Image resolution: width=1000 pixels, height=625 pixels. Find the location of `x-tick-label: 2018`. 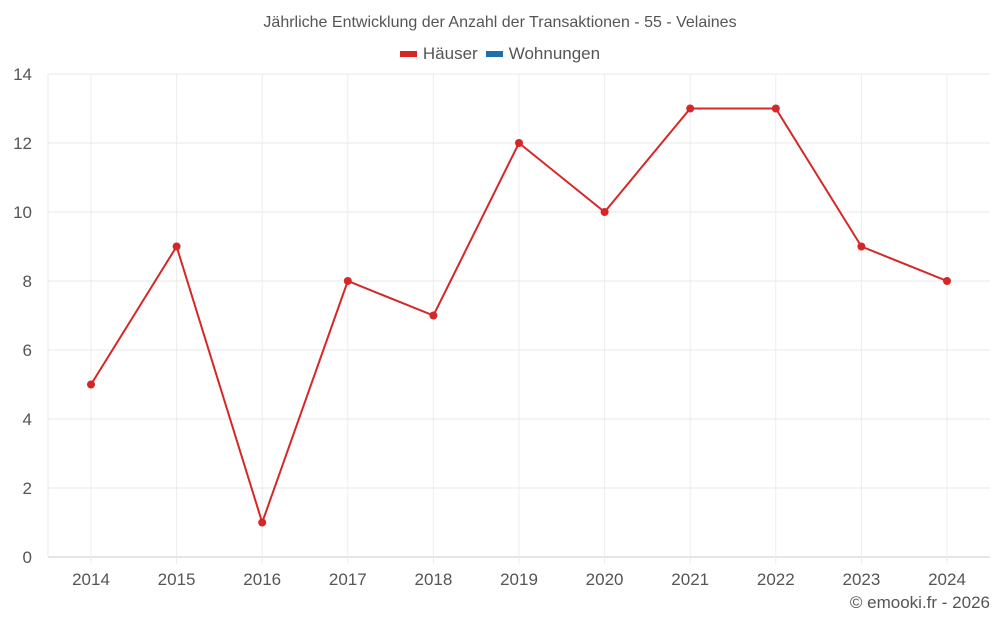

x-tick-label: 2018 is located at coordinates (433, 579).